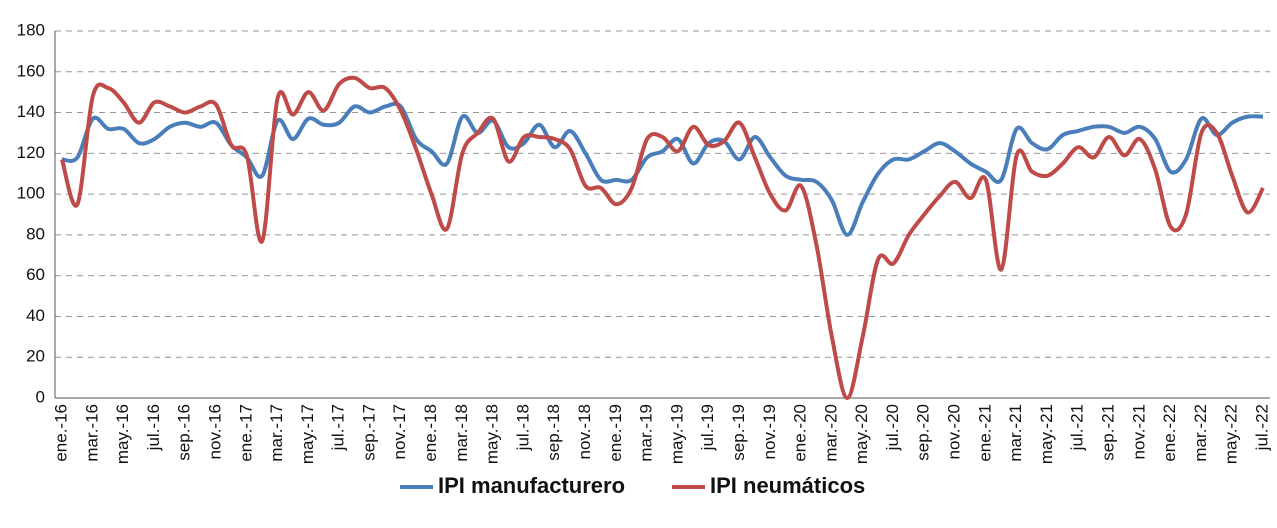 The height and width of the screenshot is (528, 1277). I want to click on x-tick-label: sep.-20, so click(923, 432).